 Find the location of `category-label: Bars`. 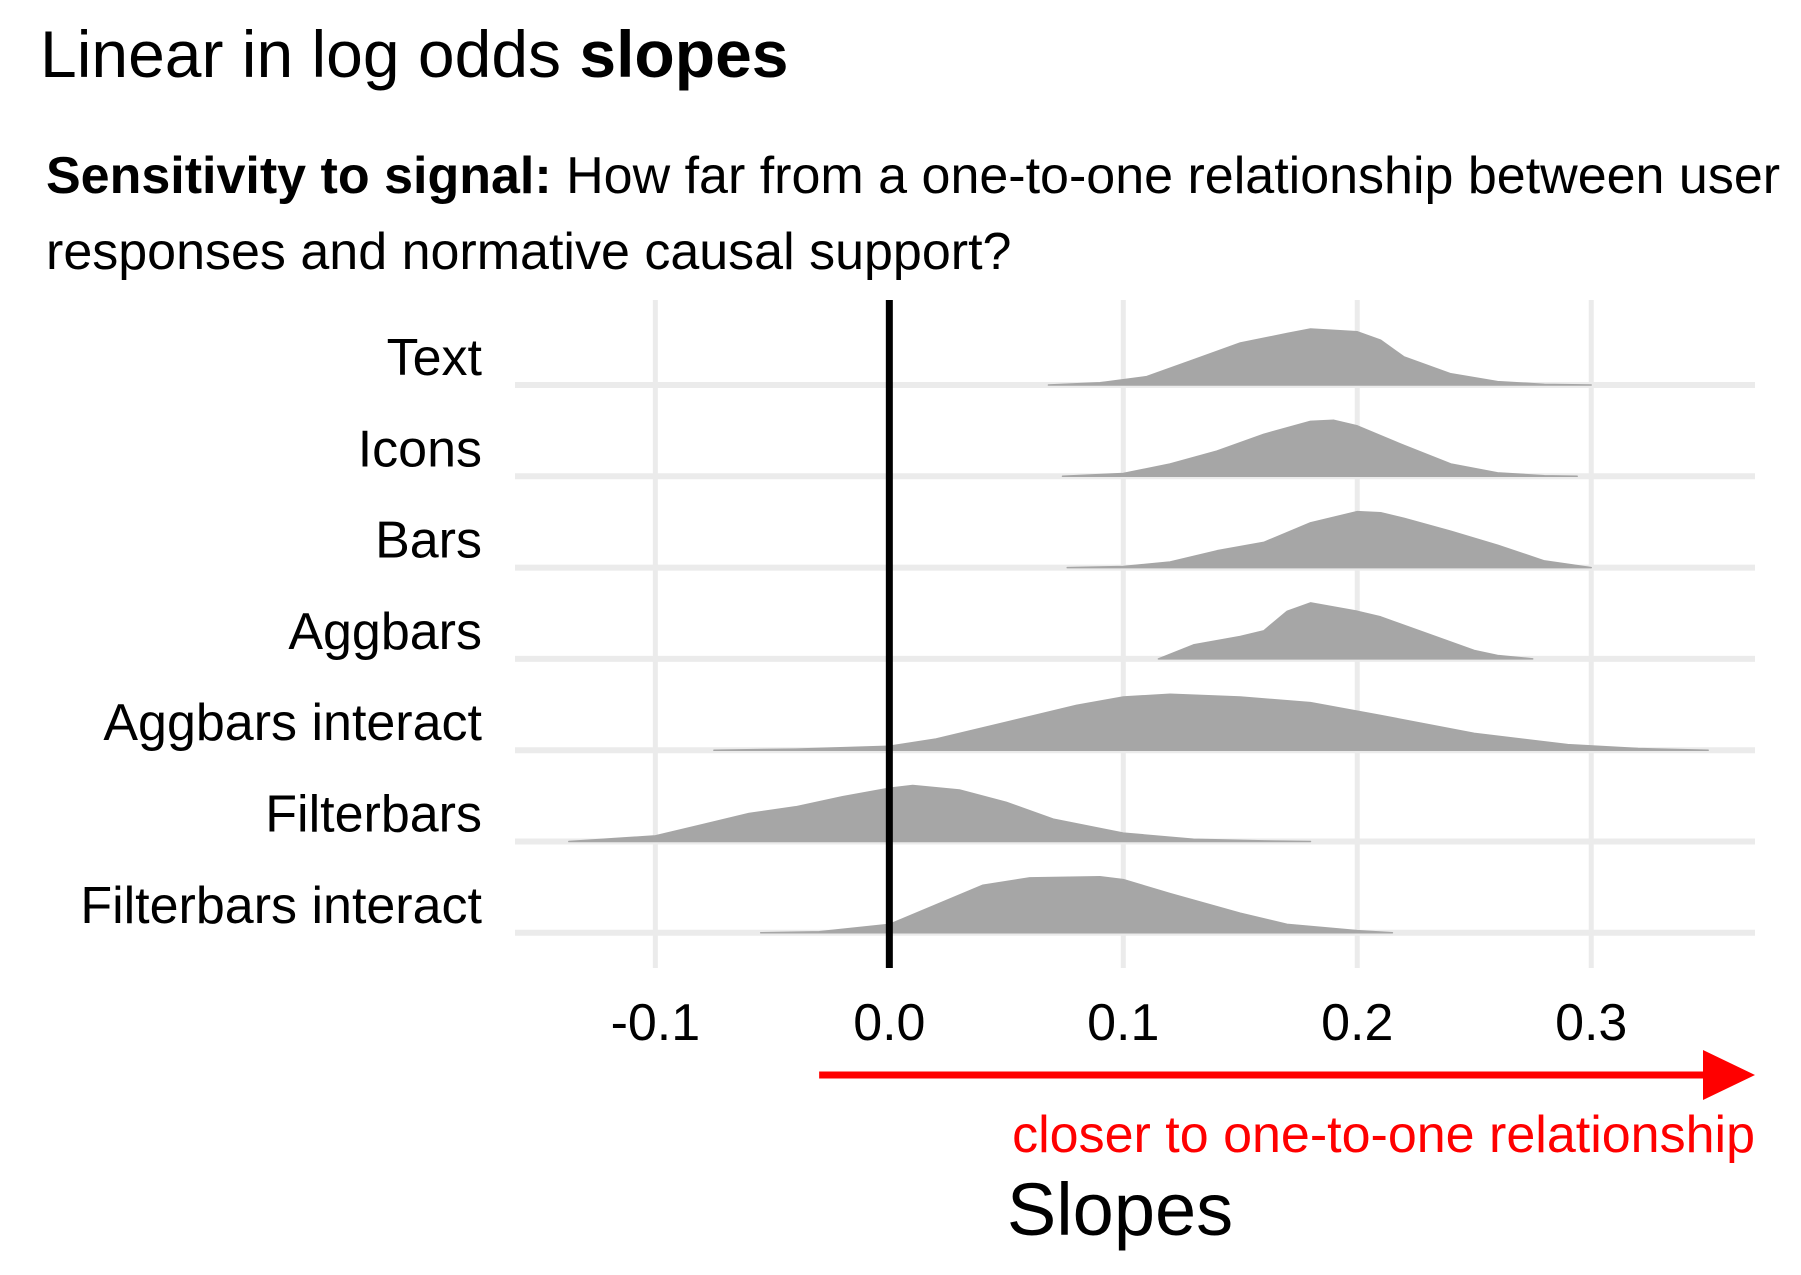

category-label: Bars is located at coordinates (428, 541).